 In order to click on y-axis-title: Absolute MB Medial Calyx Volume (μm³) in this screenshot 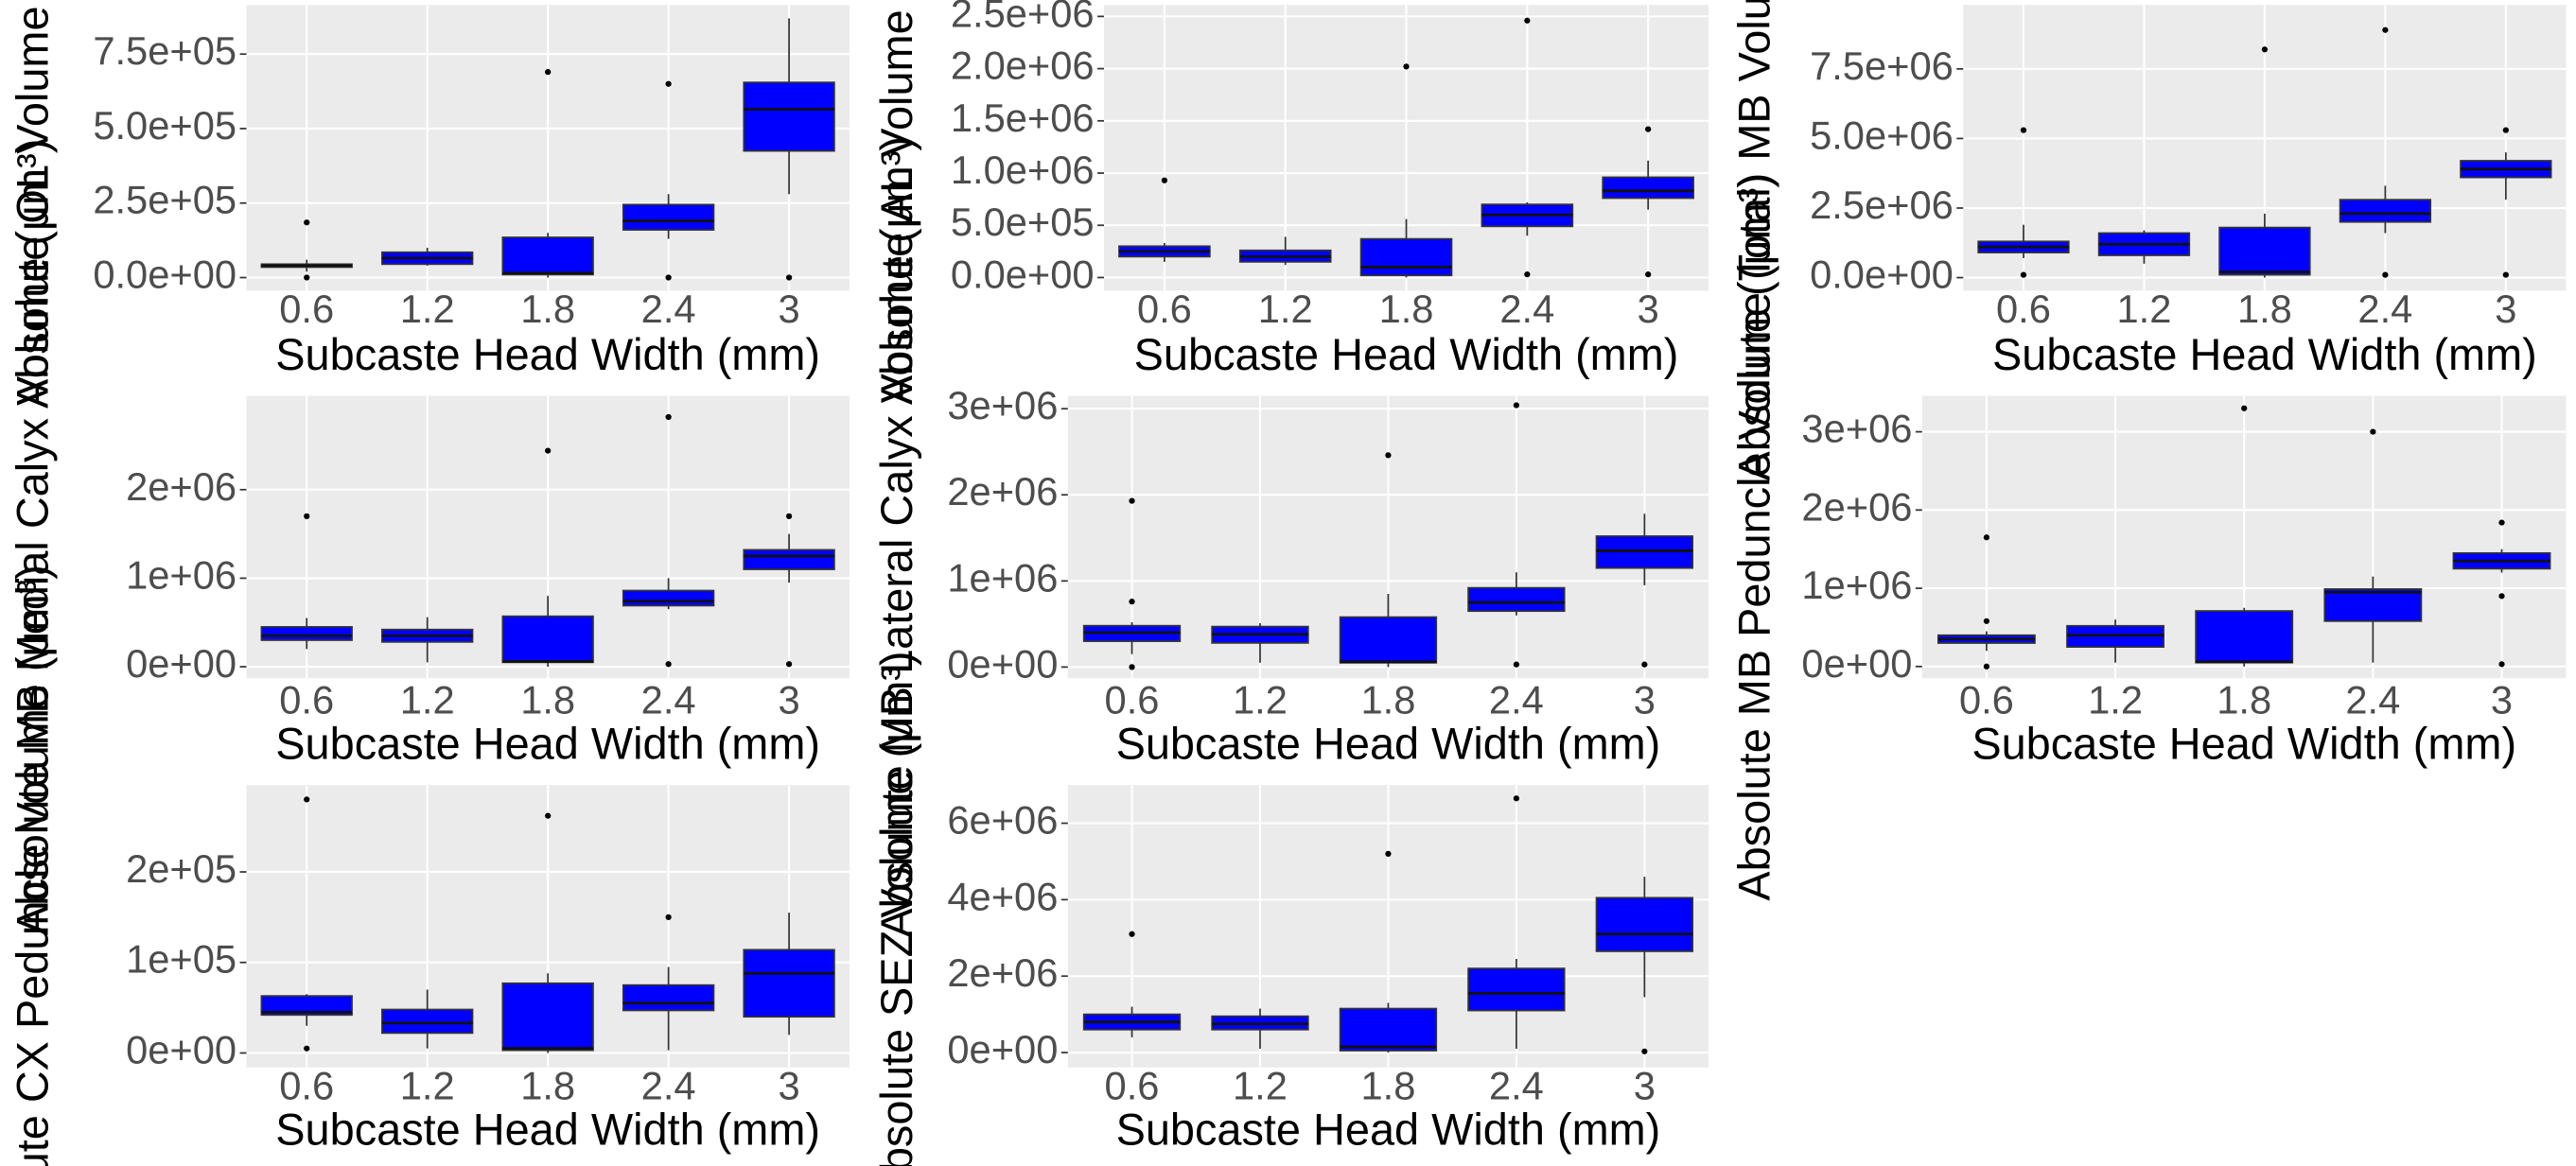, I will do `click(33, 537)`.